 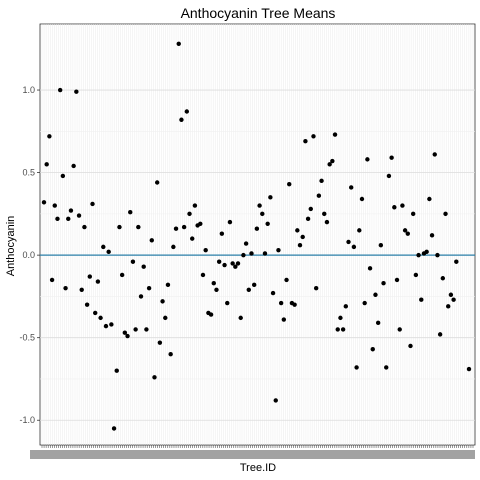 I want to click on y-tick-label: 0.5, so click(x=28, y=173).